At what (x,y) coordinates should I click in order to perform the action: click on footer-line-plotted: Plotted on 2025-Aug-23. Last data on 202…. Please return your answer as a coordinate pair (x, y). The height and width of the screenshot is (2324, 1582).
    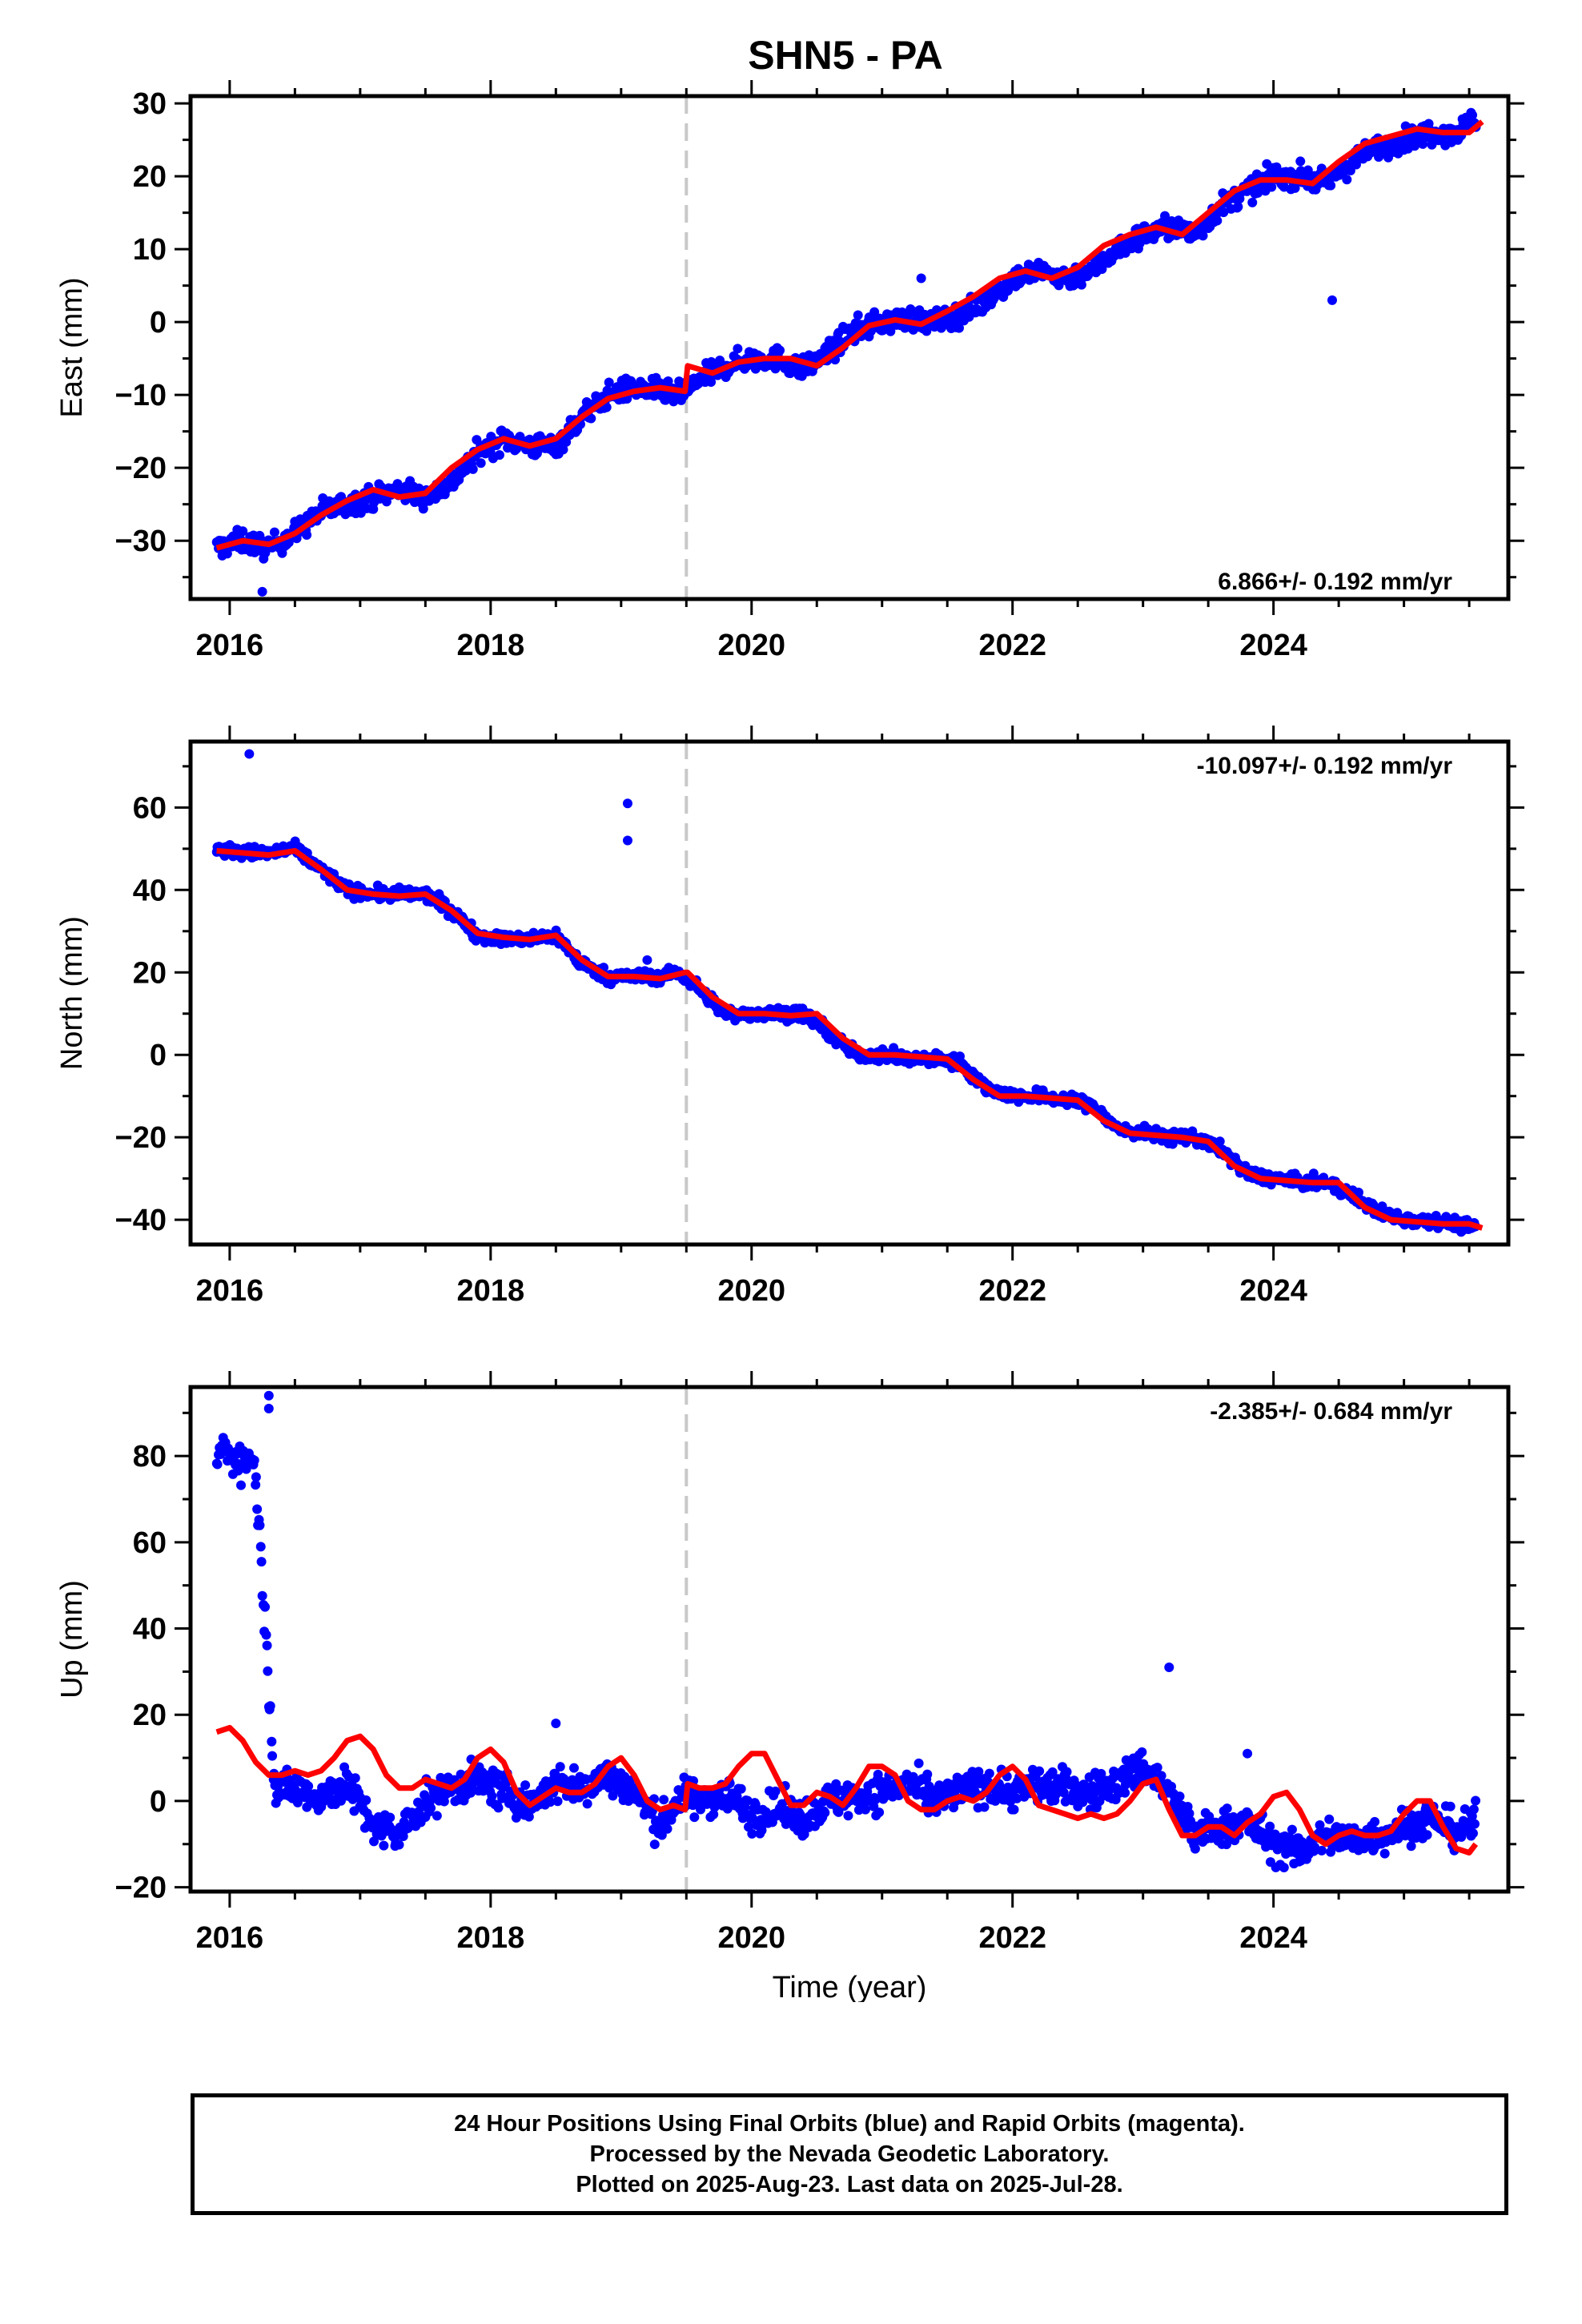
    Looking at the image, I should click on (849, 2184).